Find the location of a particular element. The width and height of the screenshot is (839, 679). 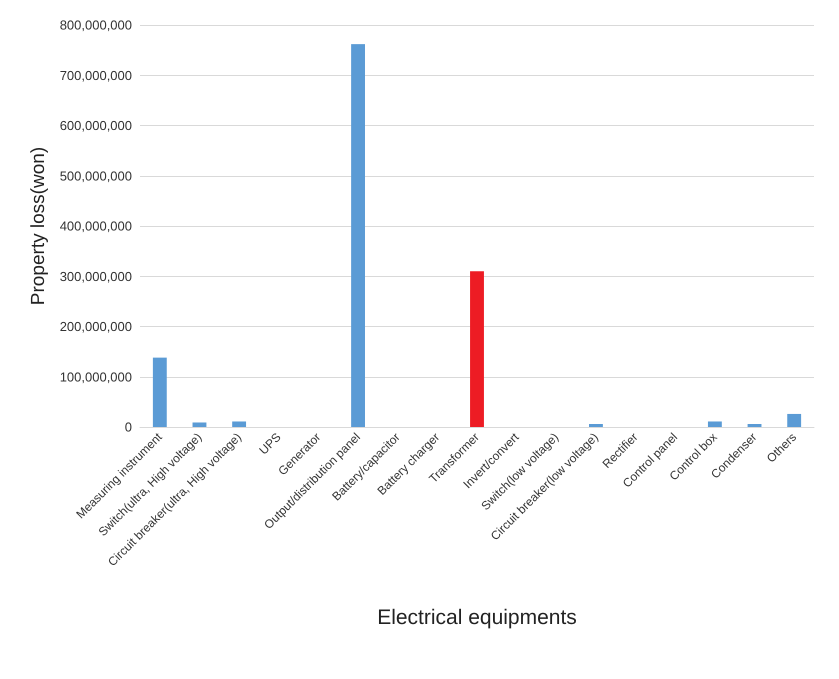

y-tick-label: 300,000,000 is located at coordinates (96, 276).